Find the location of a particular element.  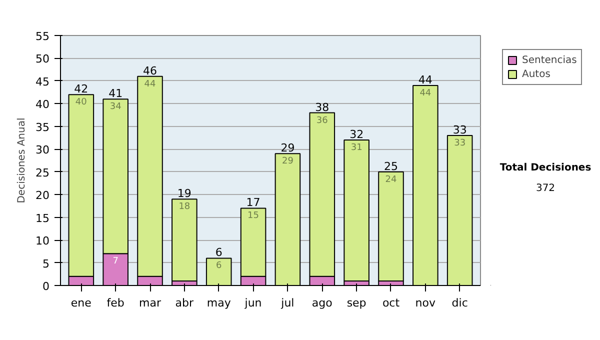

y-tick-label: 20 is located at coordinates (43, 195).